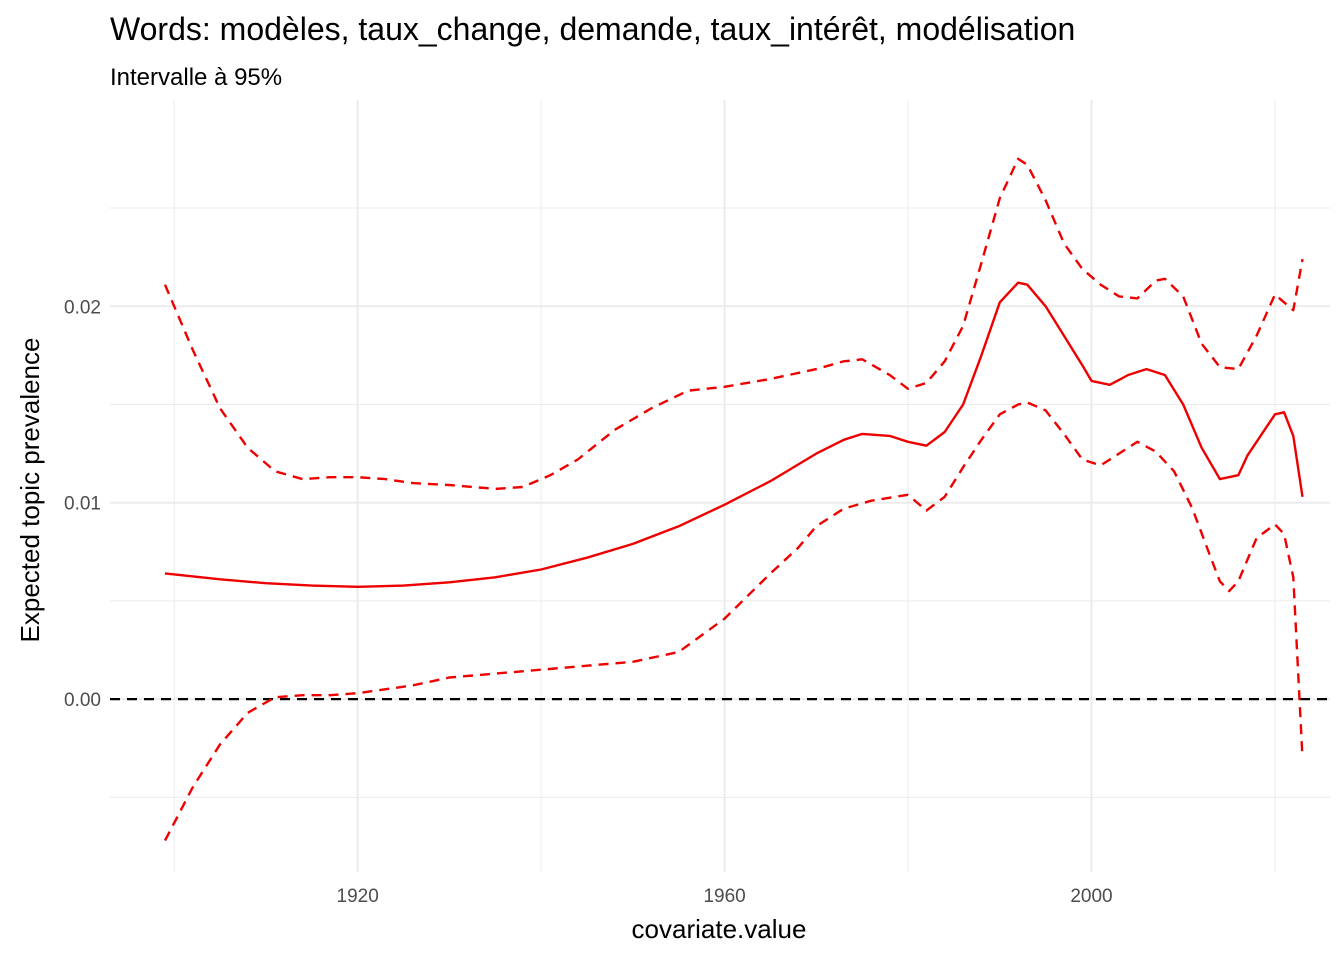  Describe the element at coordinates (82, 307) in the screenshot. I see `y-tick-label: 0.02` at that location.